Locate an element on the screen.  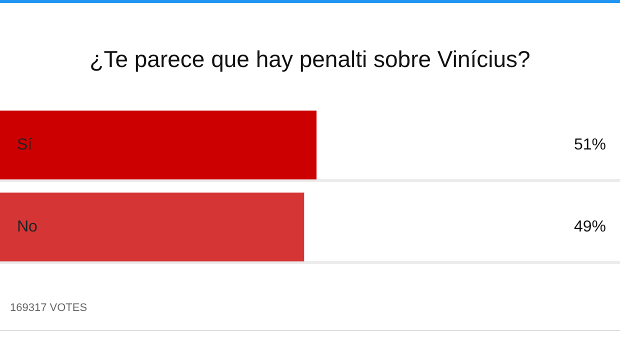
data-label: 51% is located at coordinates (590, 145).